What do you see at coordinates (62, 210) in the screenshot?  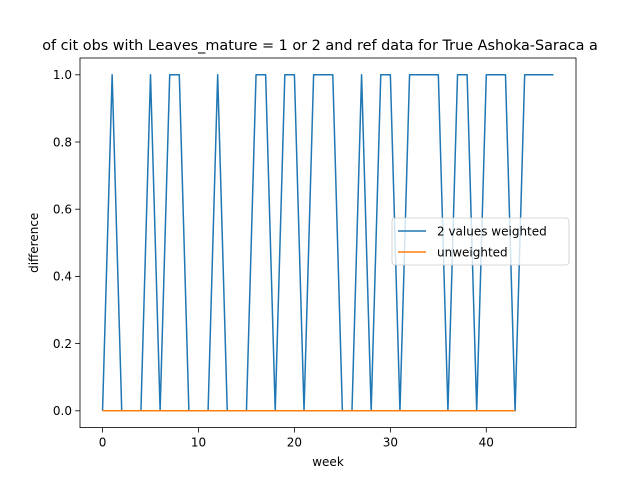 I see `y-tick-label: 0.6` at bounding box center [62, 210].